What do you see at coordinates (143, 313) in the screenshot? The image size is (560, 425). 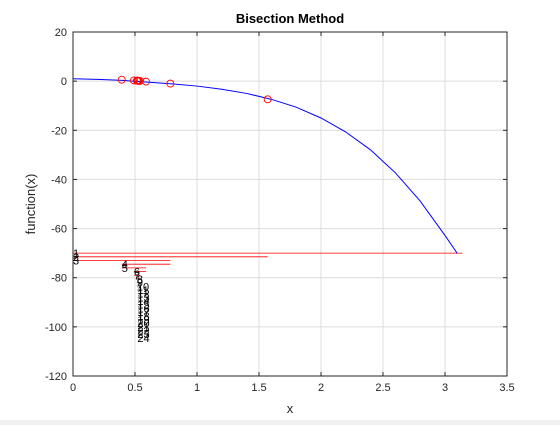 I see `iteration-label: 17` at bounding box center [143, 313].